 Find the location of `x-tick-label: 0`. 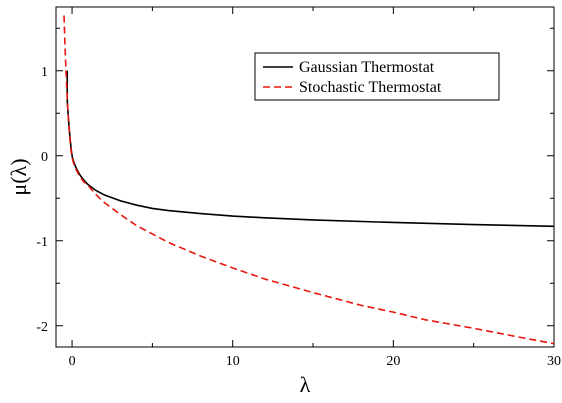

x-tick-label: 0 is located at coordinates (72, 361).